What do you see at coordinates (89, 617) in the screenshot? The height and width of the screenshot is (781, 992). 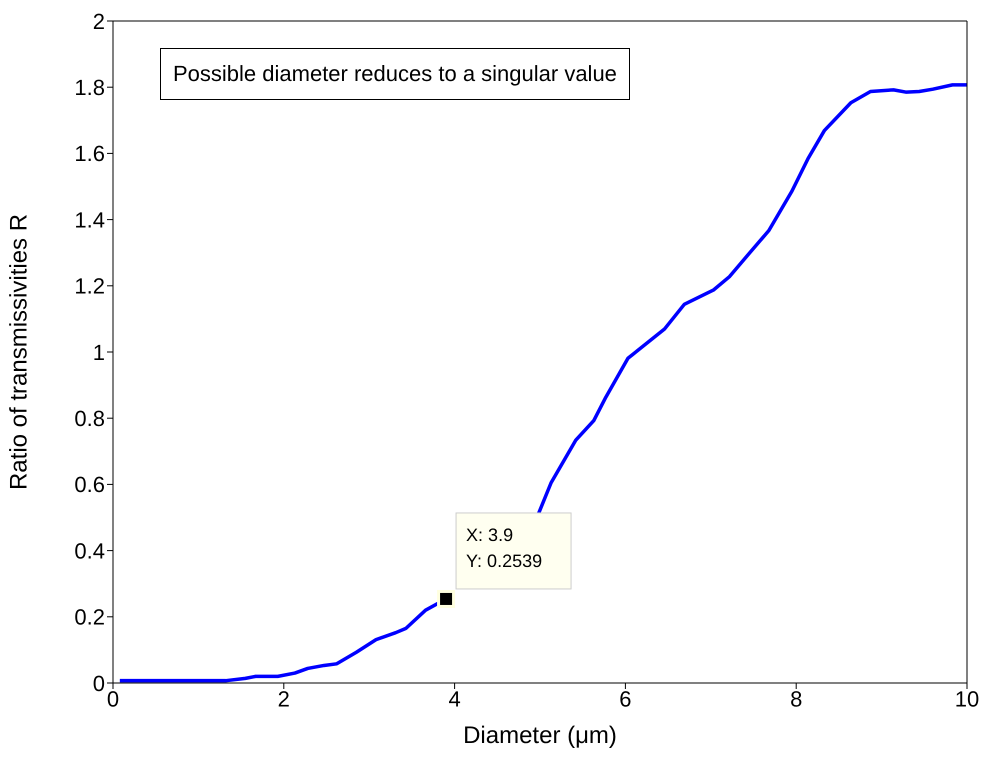 I see `y-tick-label: 0.2` at bounding box center [89, 617].